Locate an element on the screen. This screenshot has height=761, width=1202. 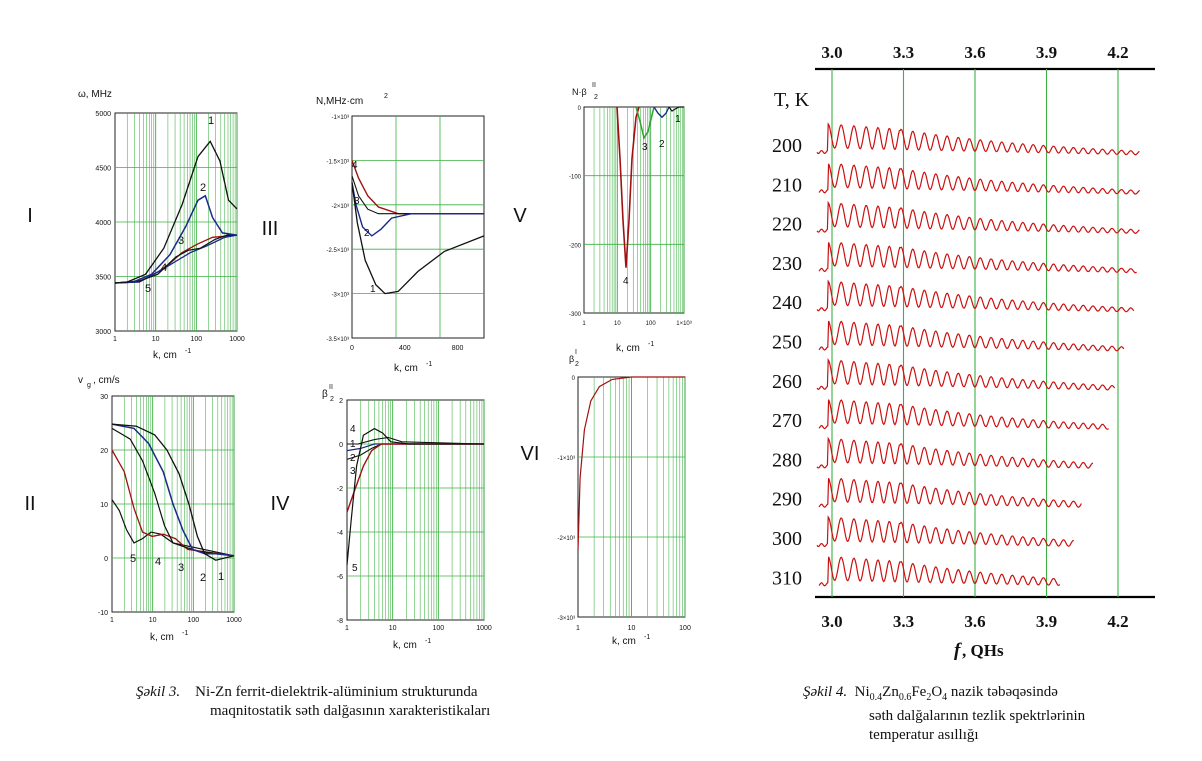
curve-label: 5 is located at coordinates (148, 289).